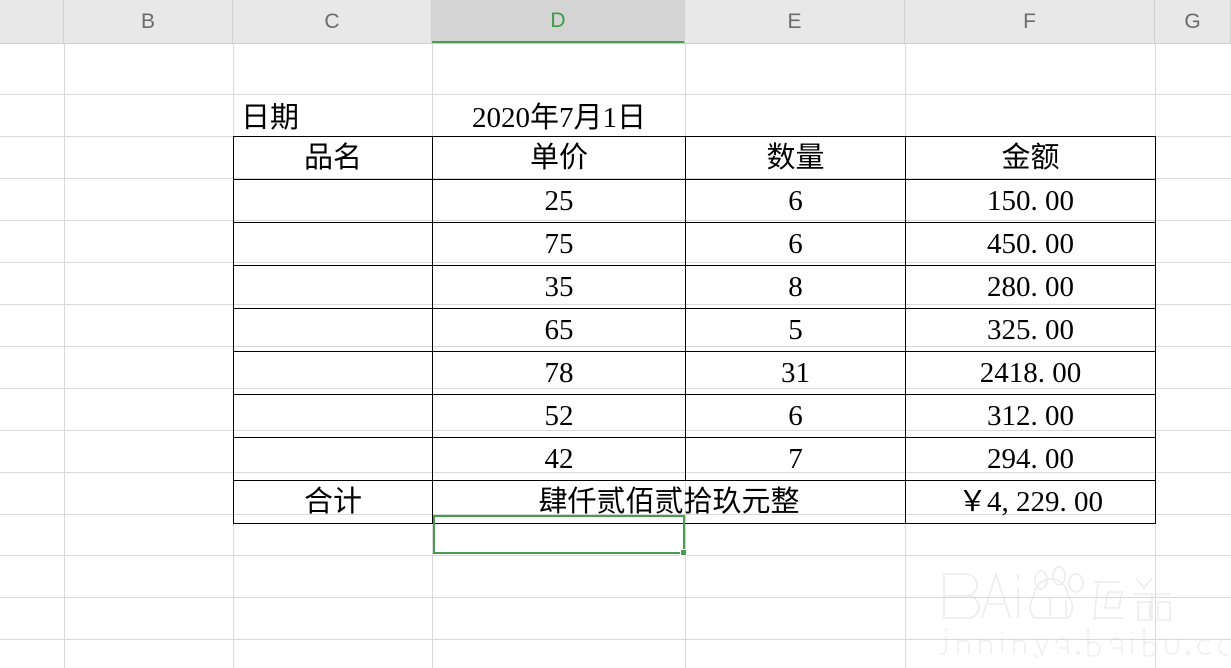 Image resolution: width=1231 pixels, height=668 pixels. What do you see at coordinates (1030, 416) in the screenshot?
I see `cell-amount: 312. 00` at bounding box center [1030, 416].